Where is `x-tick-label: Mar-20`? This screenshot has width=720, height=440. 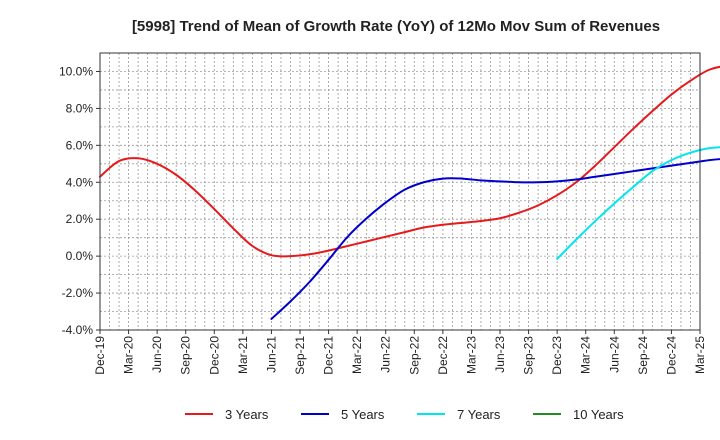 x-tick-label: Mar-20 is located at coordinates (129, 355).